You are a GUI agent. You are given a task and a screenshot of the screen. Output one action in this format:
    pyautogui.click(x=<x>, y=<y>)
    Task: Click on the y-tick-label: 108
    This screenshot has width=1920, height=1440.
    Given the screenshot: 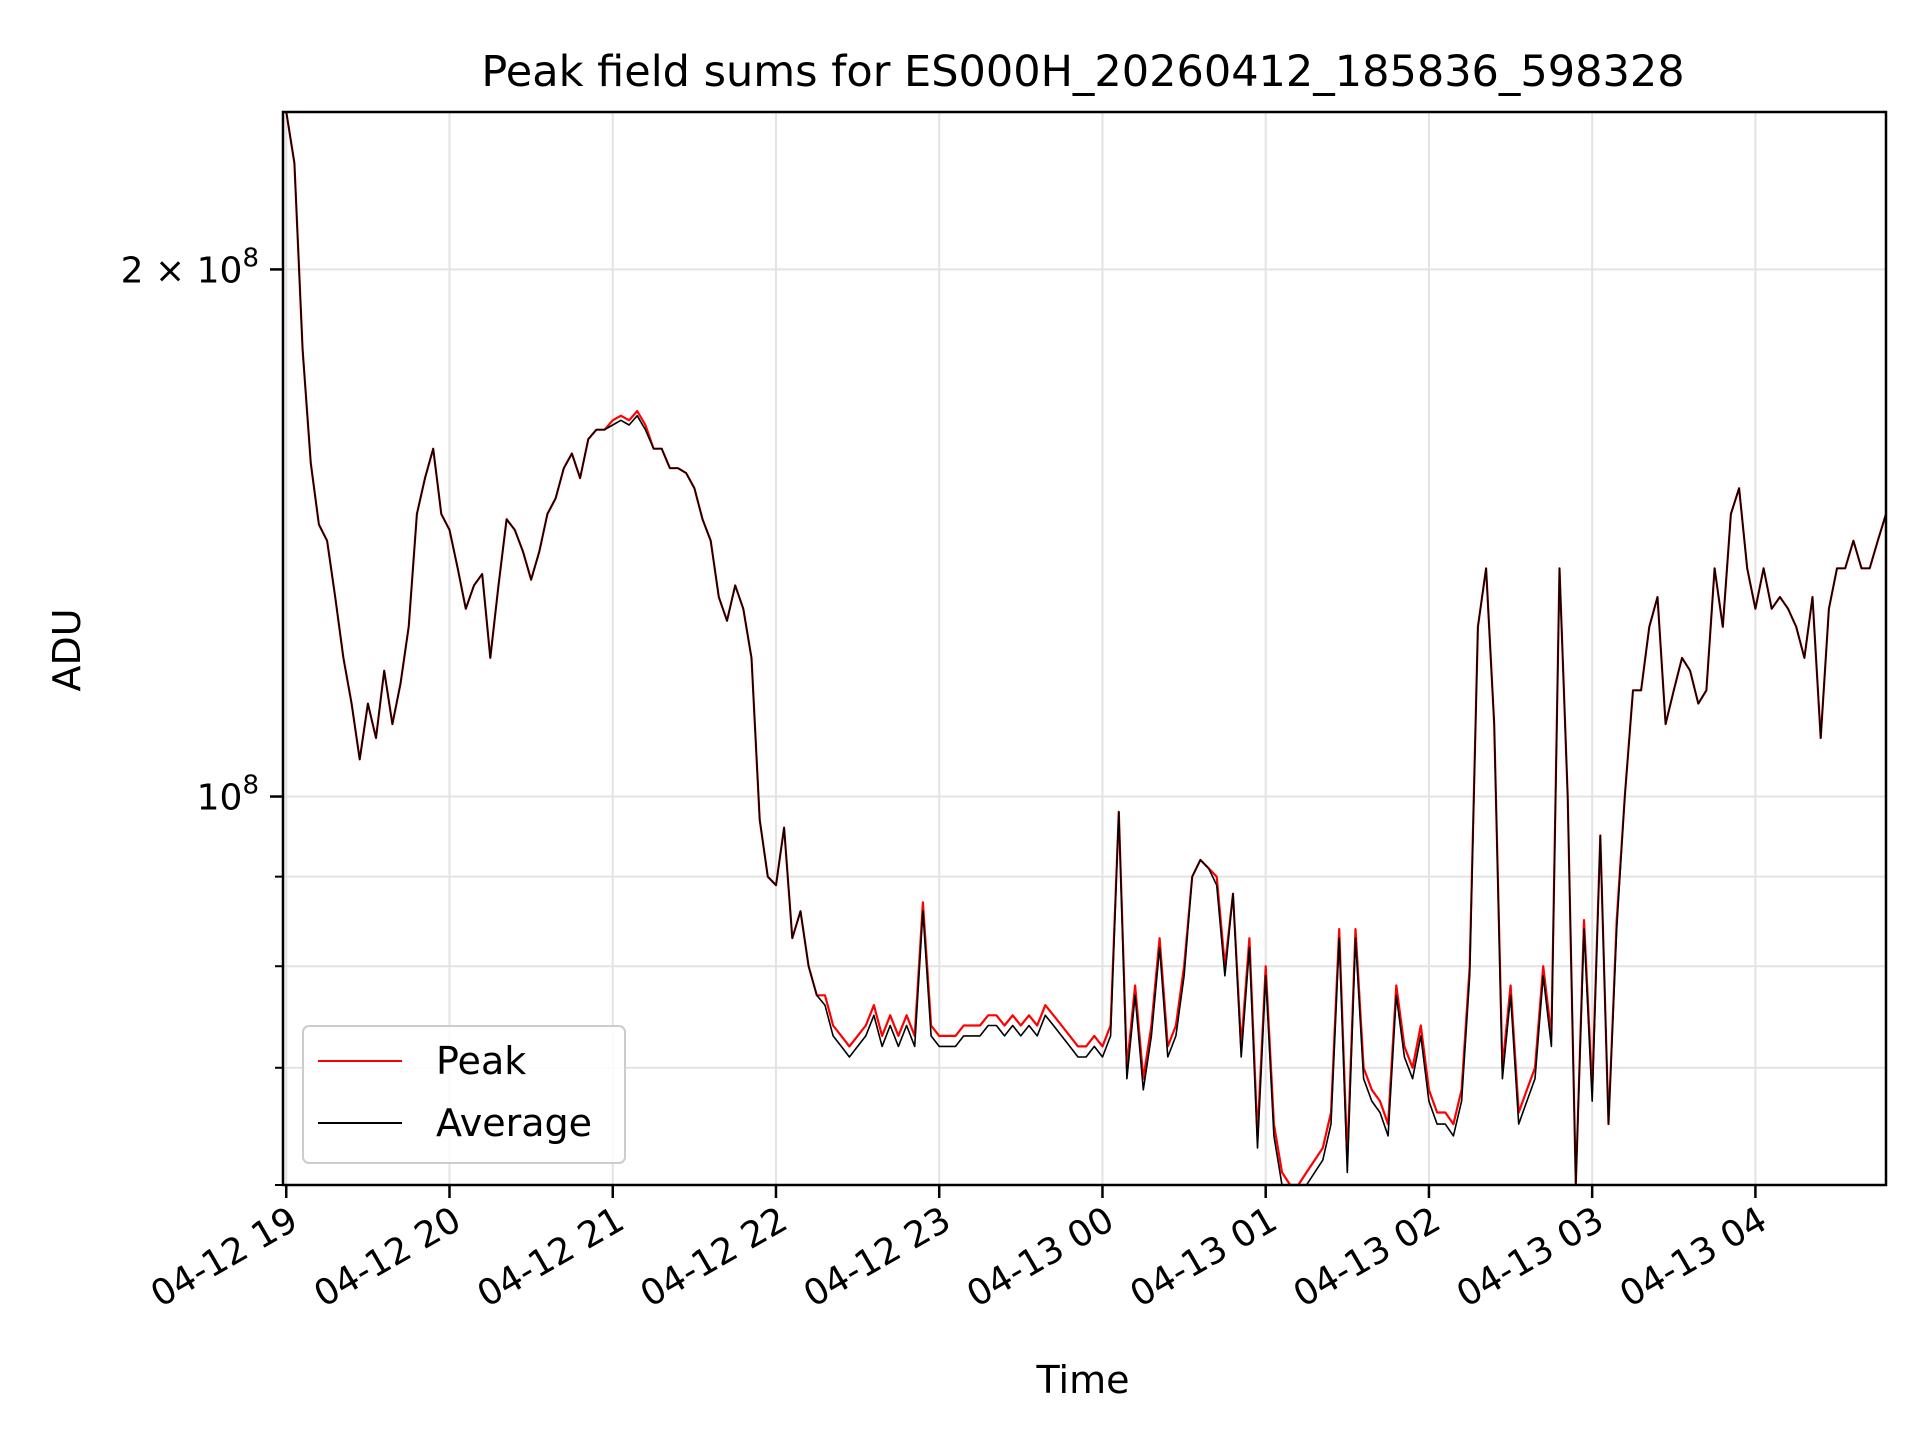 What is the action you would take?
    pyautogui.click(x=228, y=795)
    